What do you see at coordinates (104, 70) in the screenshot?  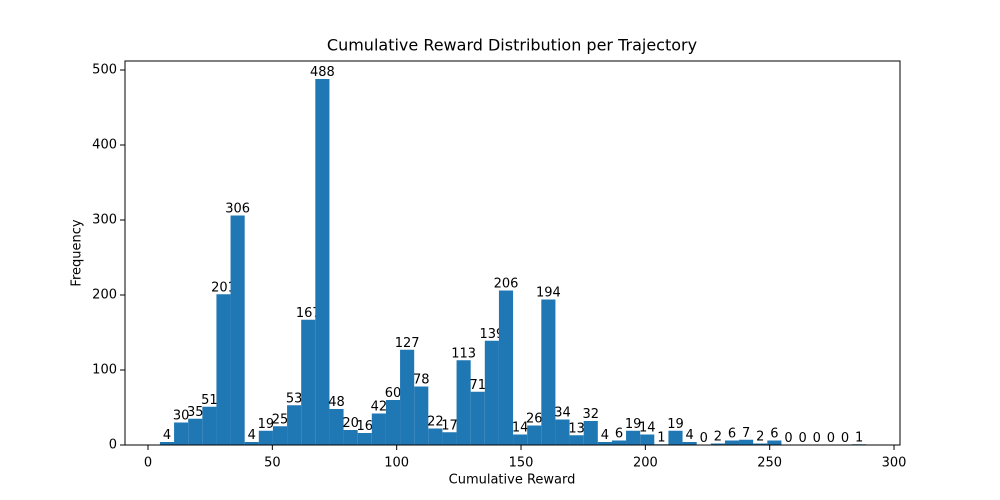 I see `y-tick-label: 500` at bounding box center [104, 70].